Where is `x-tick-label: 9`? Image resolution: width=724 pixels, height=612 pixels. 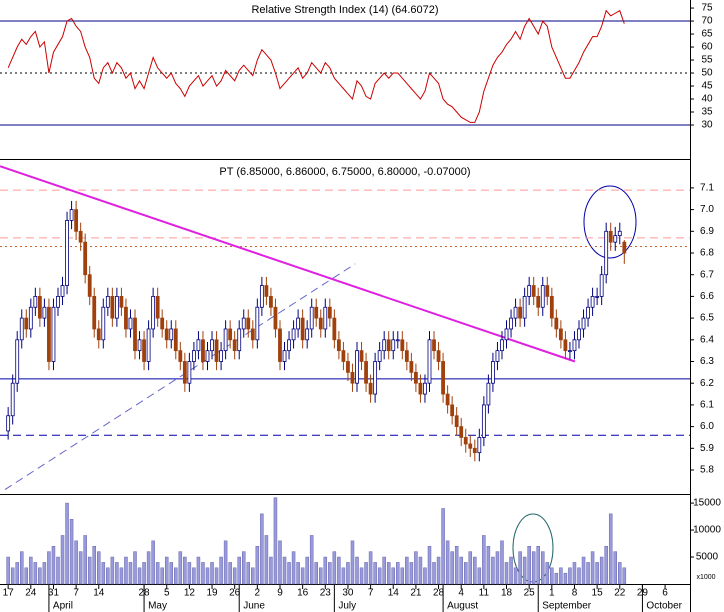
x-tick-label: 9 is located at coordinates (280, 593).